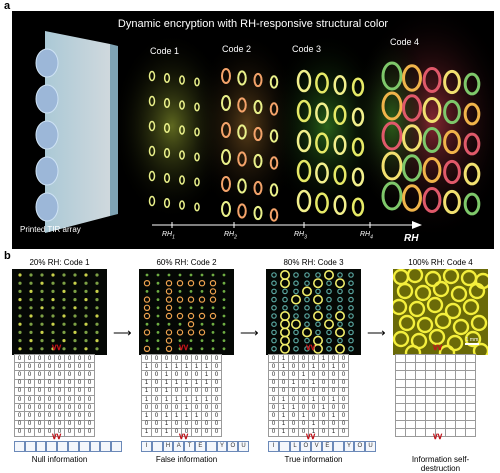 The image size is (500, 473). What do you see at coordinates (472, 340) in the screenshot?
I see `svg-text: 1 mm` at bounding box center [472, 340].